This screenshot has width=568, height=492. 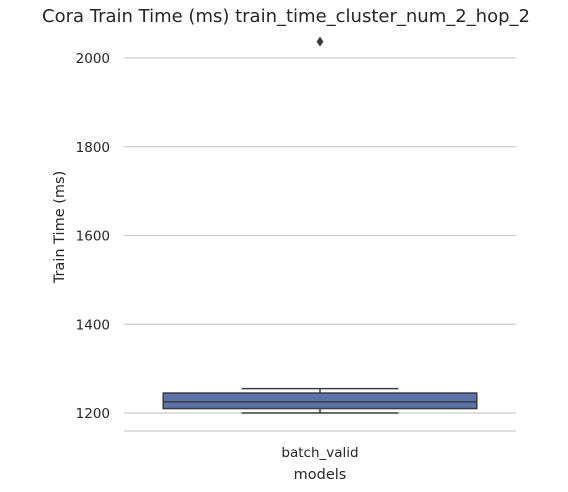 I want to click on x-tick-label: batch_valid, so click(x=319, y=453).